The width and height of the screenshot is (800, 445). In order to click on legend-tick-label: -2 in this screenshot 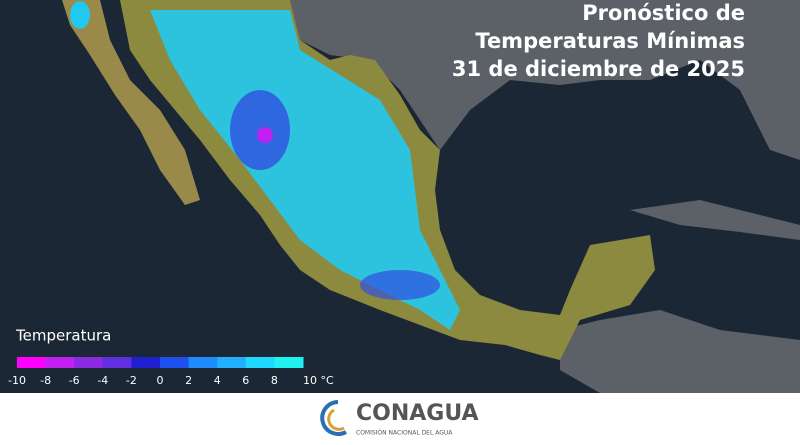, I will do `click(131, 380)`.